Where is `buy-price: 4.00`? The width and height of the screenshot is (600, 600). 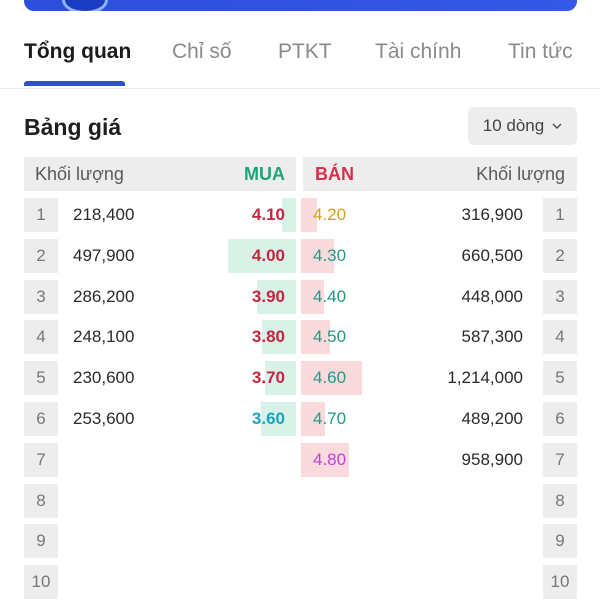 buy-price: 4.00 is located at coordinates (268, 255).